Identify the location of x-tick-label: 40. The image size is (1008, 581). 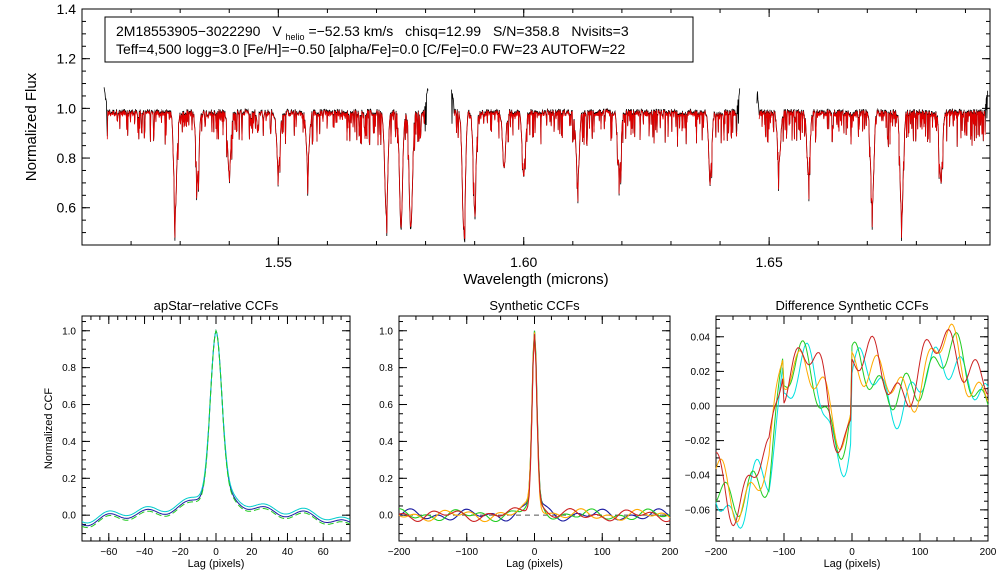
(288, 552).